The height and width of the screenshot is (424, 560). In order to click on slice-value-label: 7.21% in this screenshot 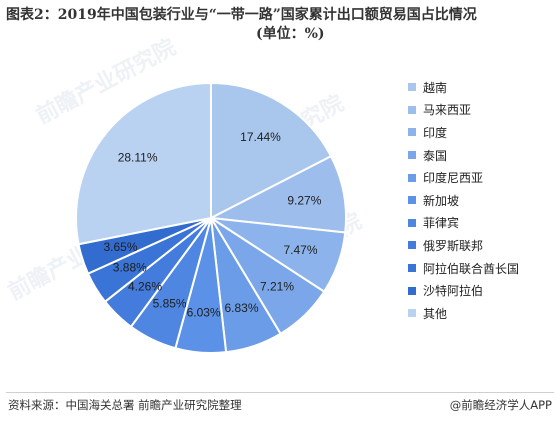, I will do `click(277, 286)`.